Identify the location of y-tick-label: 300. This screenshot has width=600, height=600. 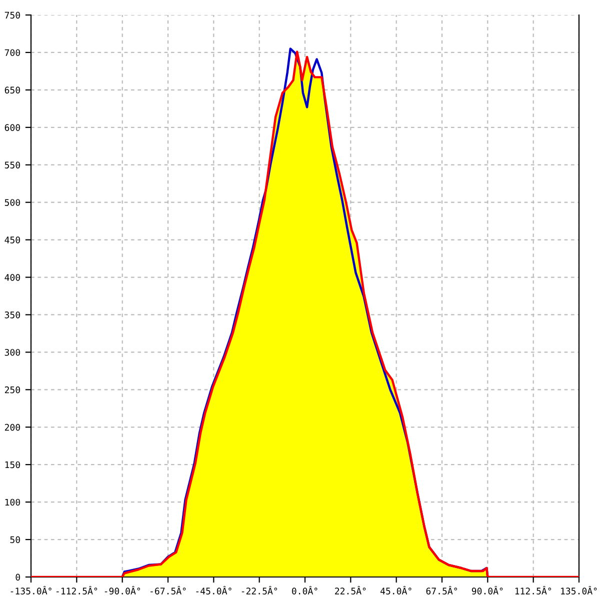
(12, 352).